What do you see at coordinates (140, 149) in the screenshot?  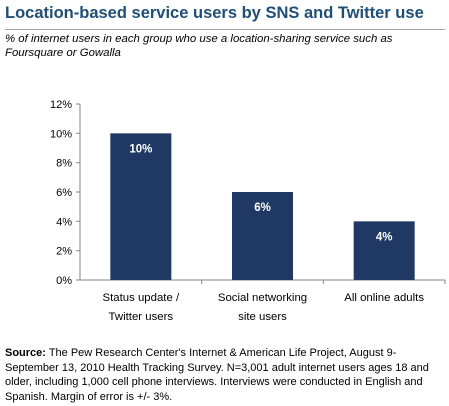 I see `data-label: 10%` at bounding box center [140, 149].